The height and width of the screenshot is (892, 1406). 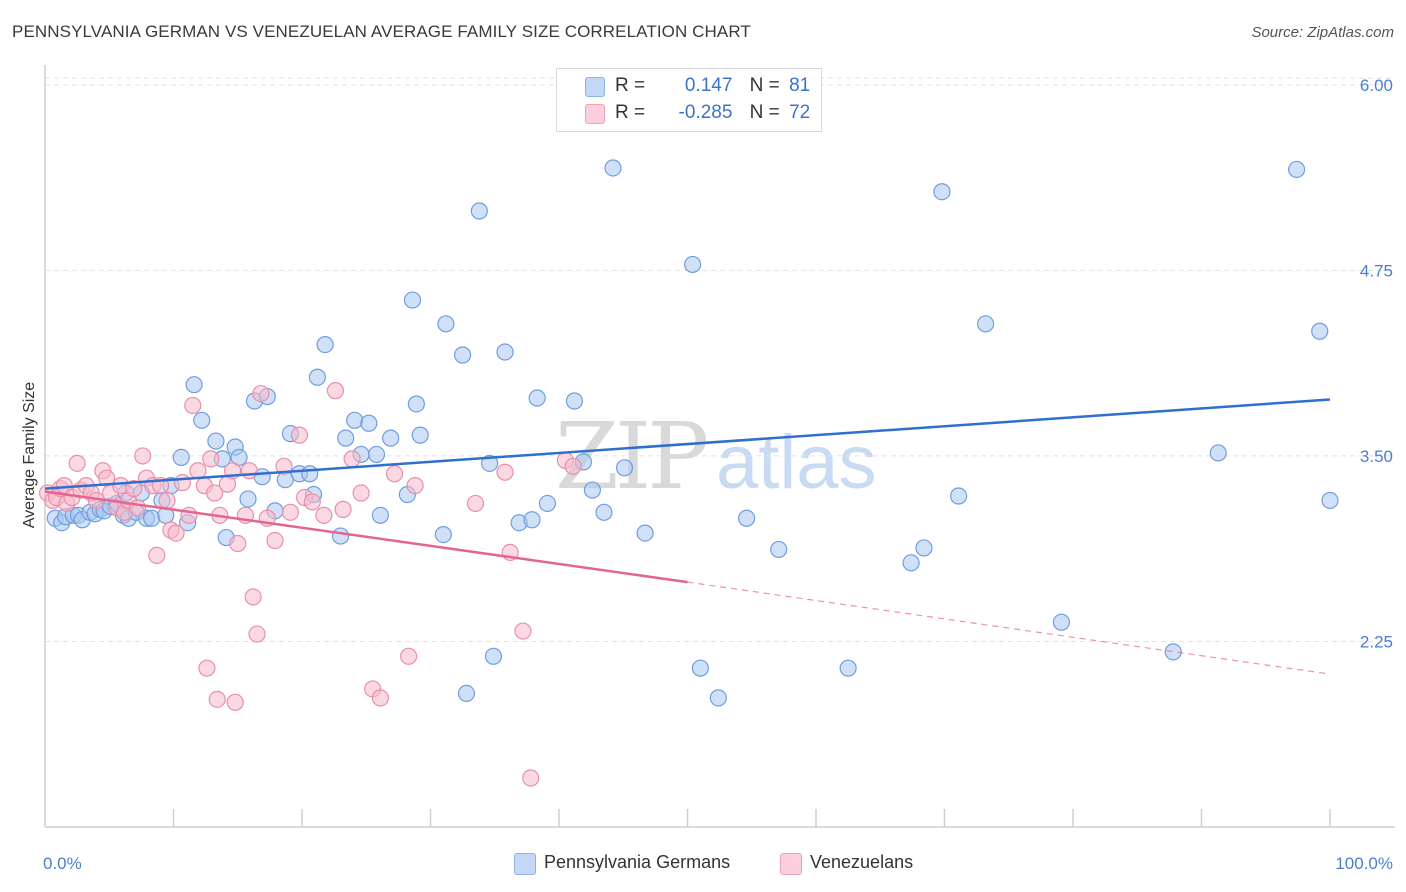 I want to click on correlation-legend: R = 0.147 N = 81 R = -0.285 N = 72, so click(x=689, y=100).